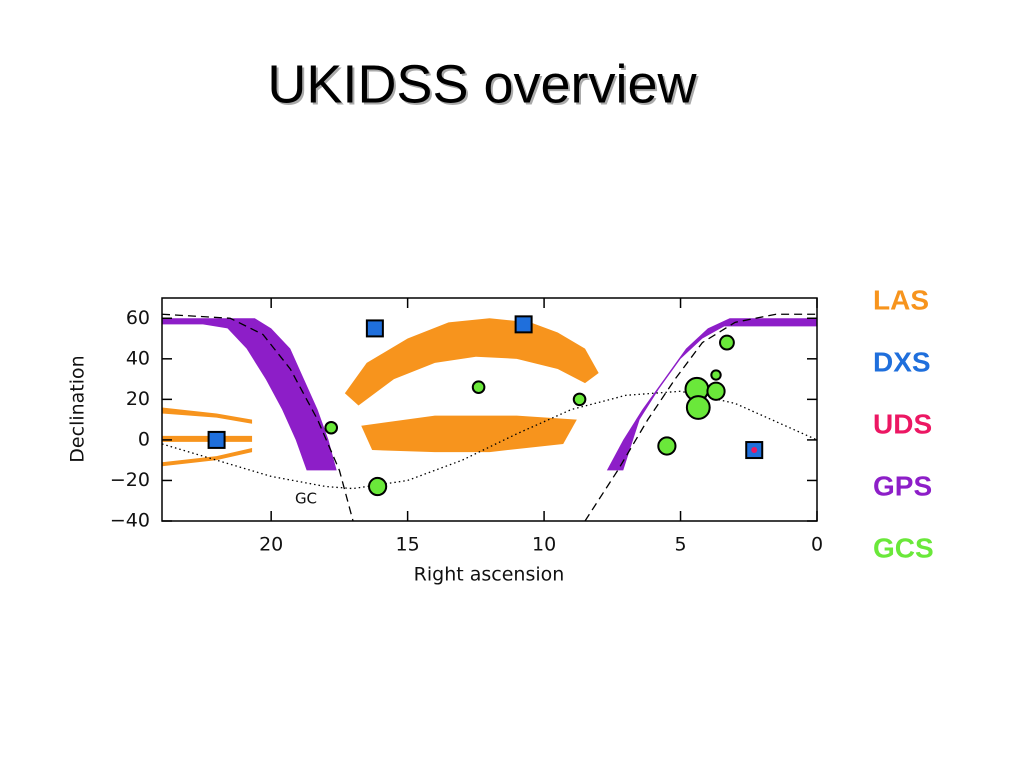 The image size is (1024, 768). What do you see at coordinates (408, 545) in the screenshot?
I see `x-tick-label: 15` at bounding box center [408, 545].